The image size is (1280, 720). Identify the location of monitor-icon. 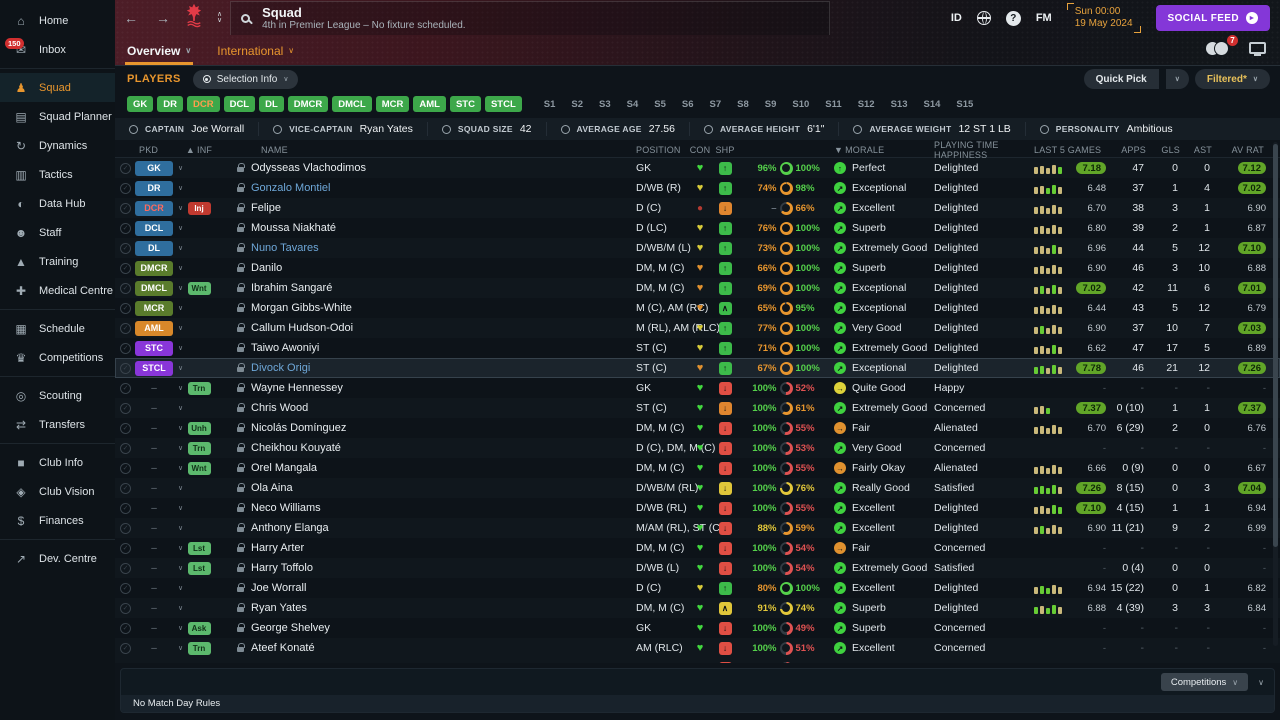
(1257, 49).